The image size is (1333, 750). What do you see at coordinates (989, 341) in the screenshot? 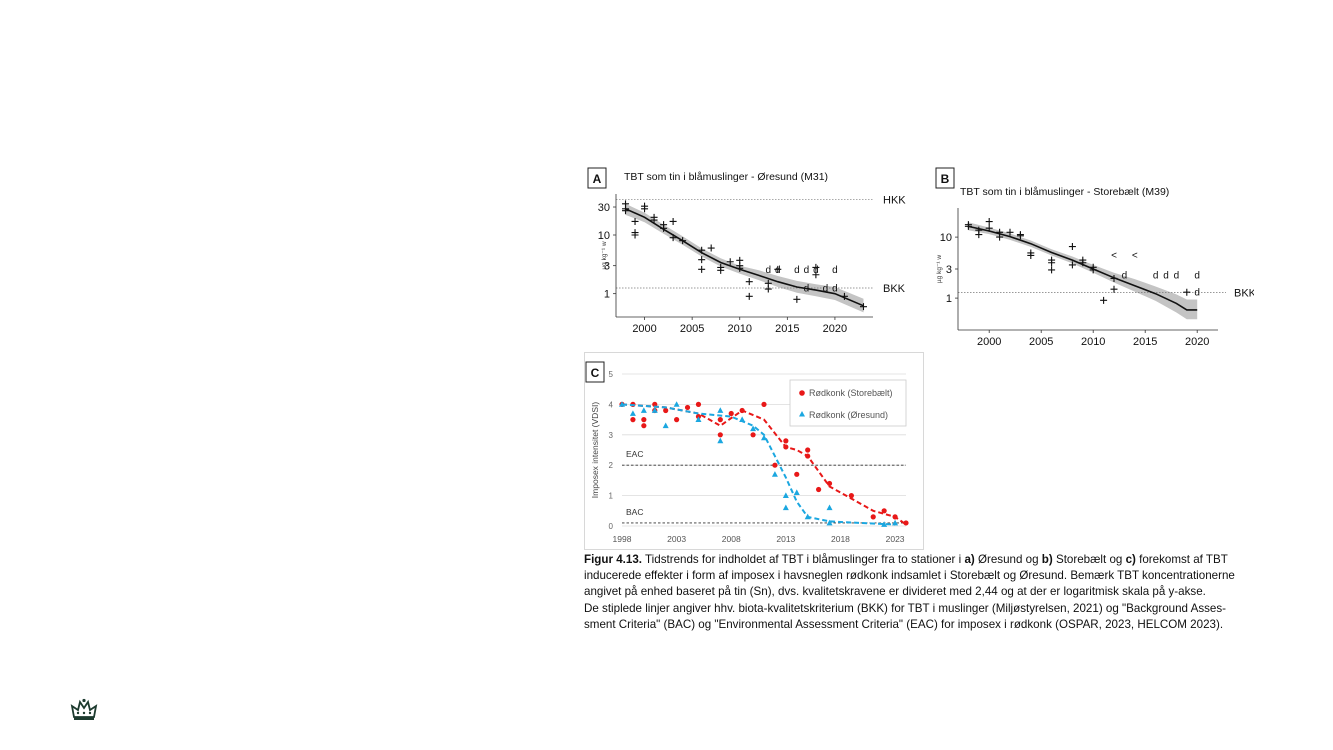
I see `x-tick-label: 2000` at bounding box center [989, 341].